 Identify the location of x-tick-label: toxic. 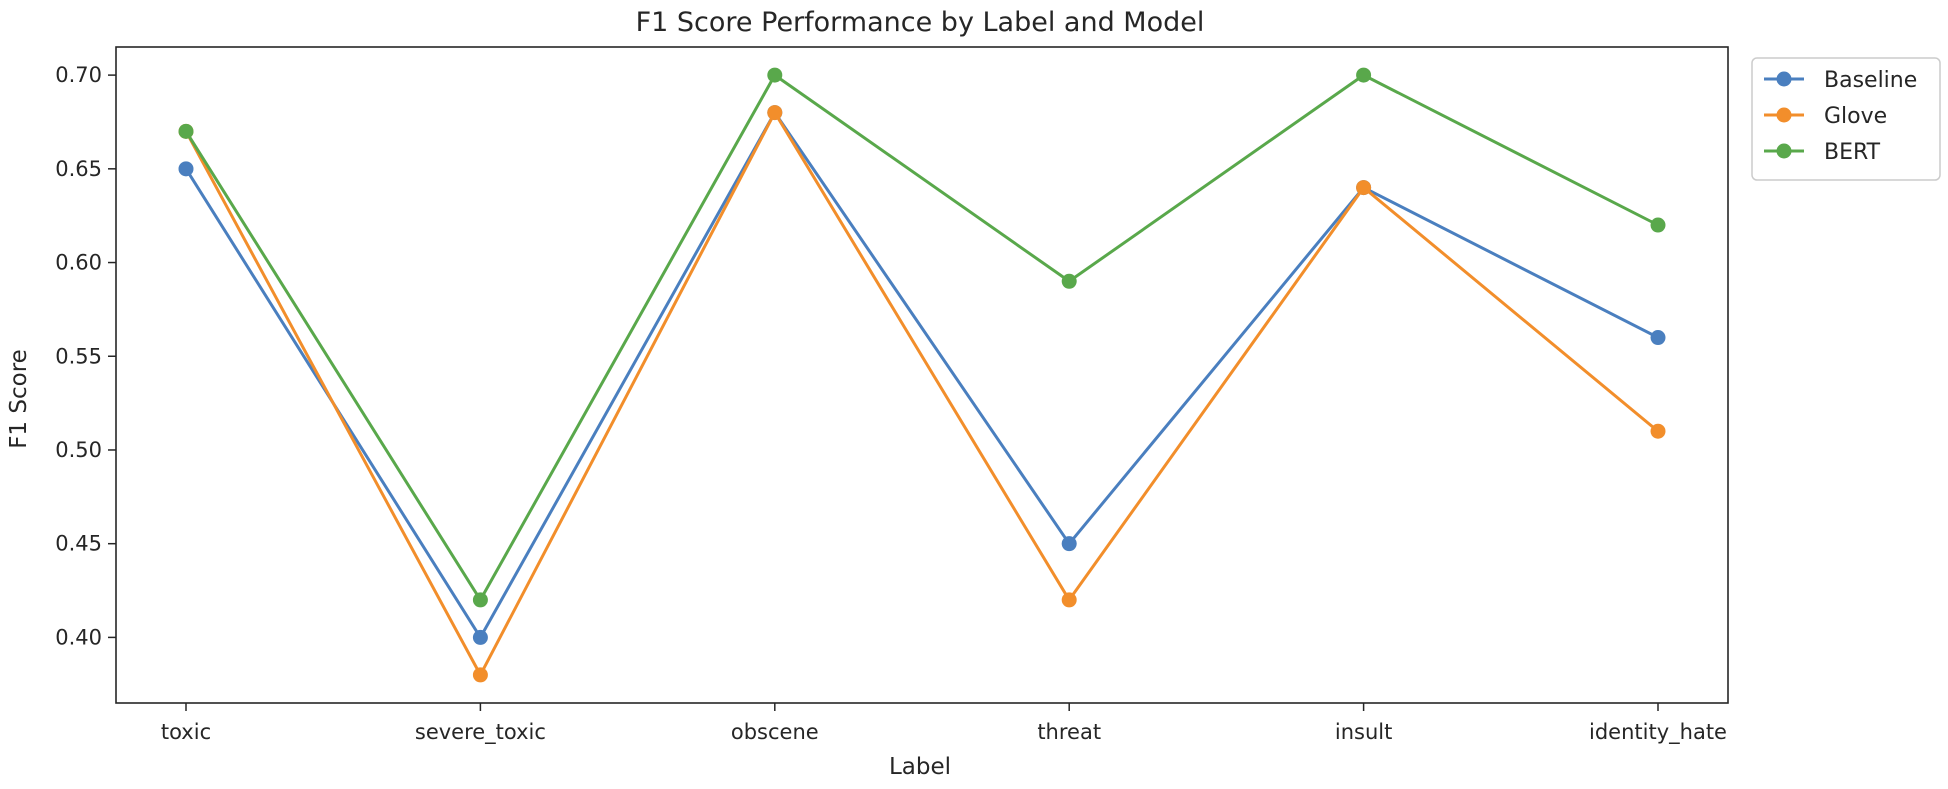
(186, 732).